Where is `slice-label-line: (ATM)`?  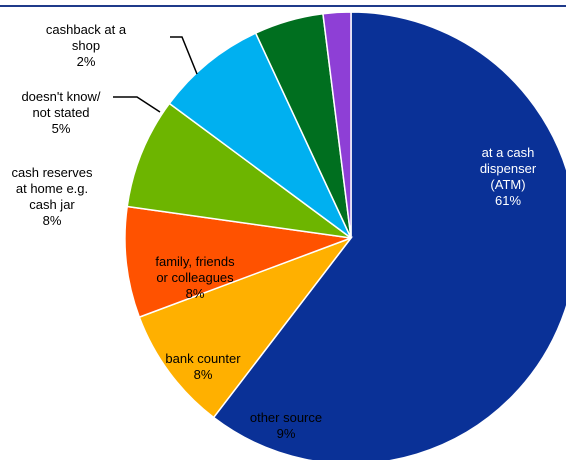 slice-label-line: (ATM) is located at coordinates (507, 184).